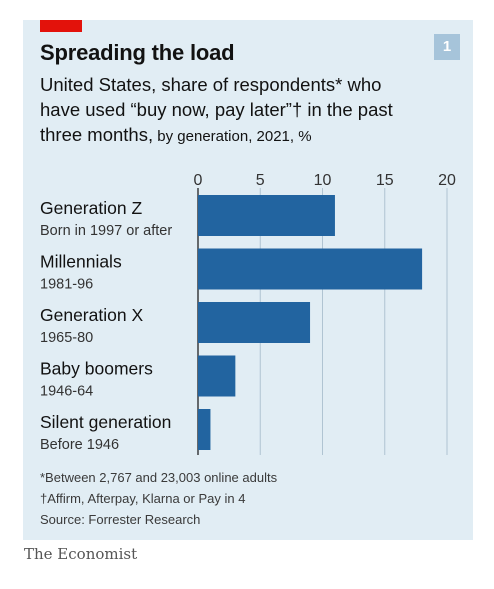 The image size is (494, 589). Describe the element at coordinates (198, 180) in the screenshot. I see `x-tick-label: 0` at that location.